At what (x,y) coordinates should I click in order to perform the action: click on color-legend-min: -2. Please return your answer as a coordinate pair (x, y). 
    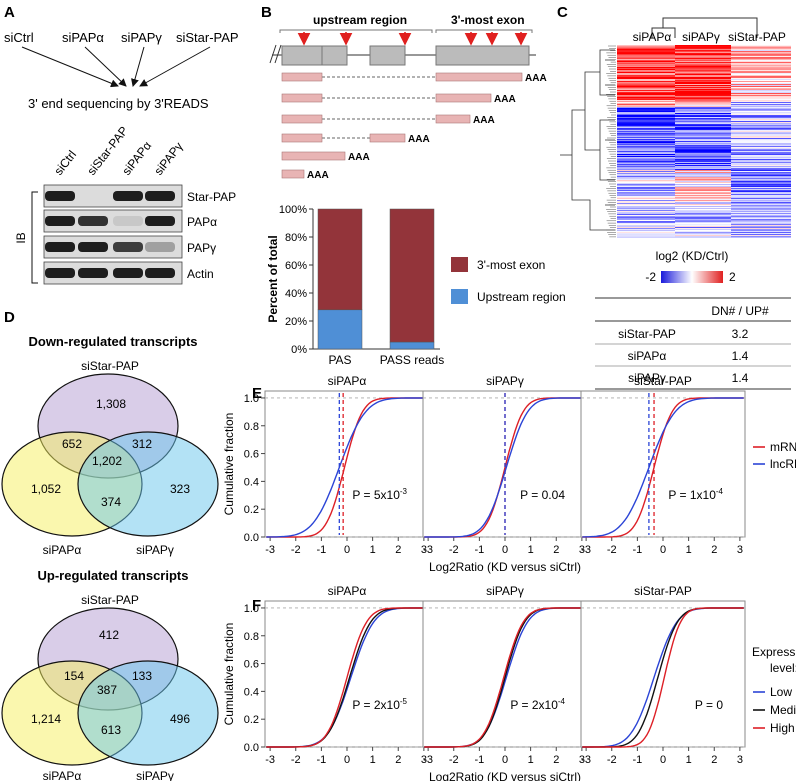
    Looking at the image, I should click on (650, 277).